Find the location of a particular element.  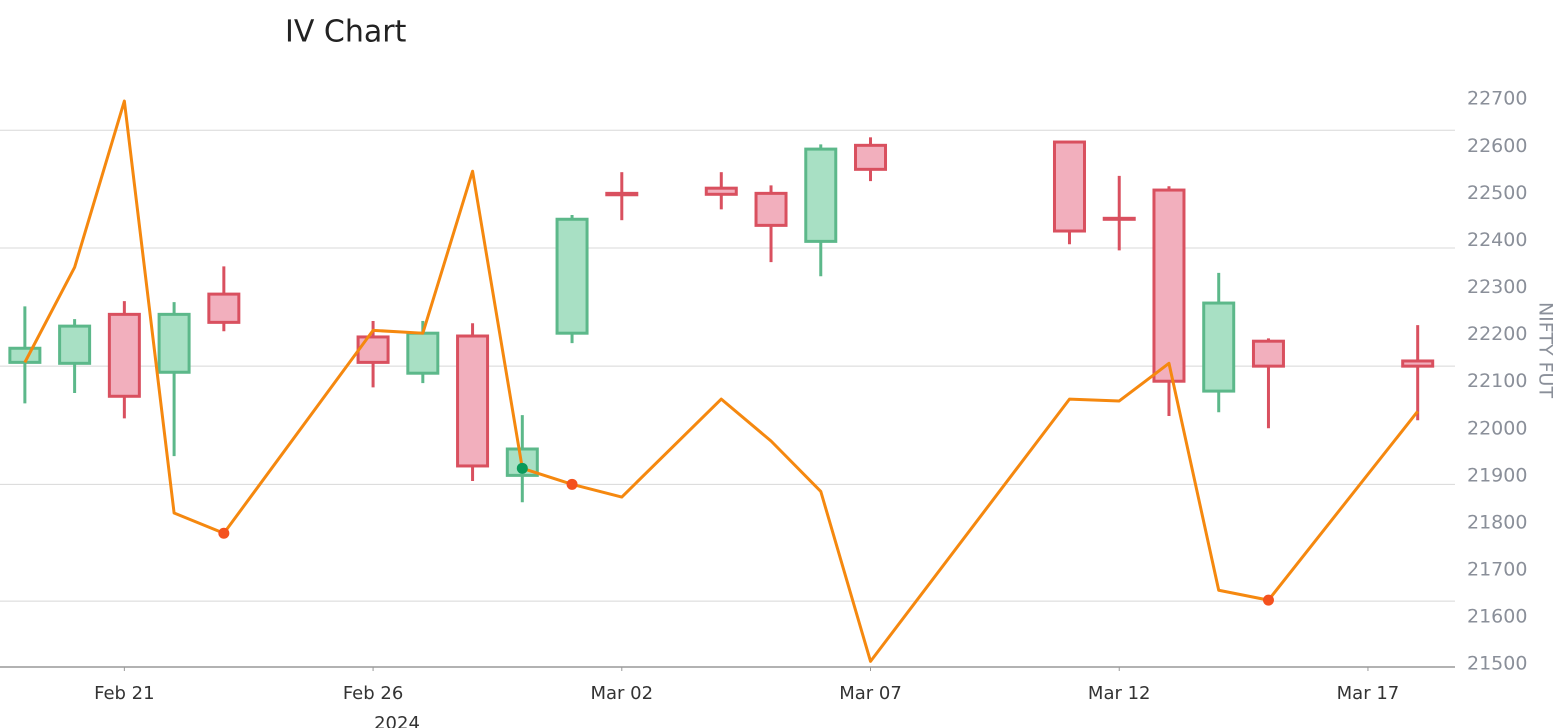

y-tick-label: 21700 is located at coordinates (1497, 570).